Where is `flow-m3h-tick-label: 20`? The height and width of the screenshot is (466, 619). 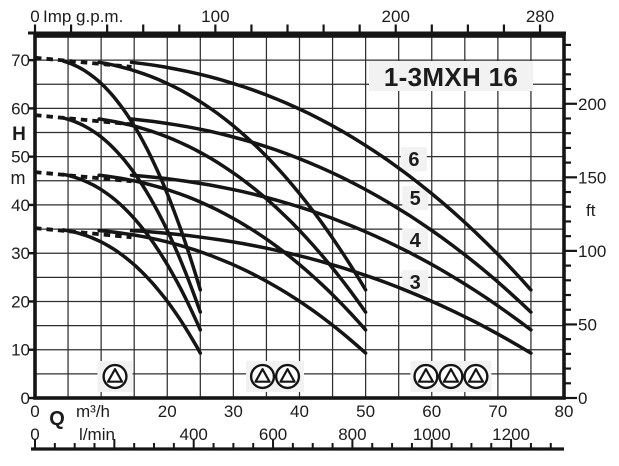 flow-m3h-tick-label: 20 is located at coordinates (167, 411).